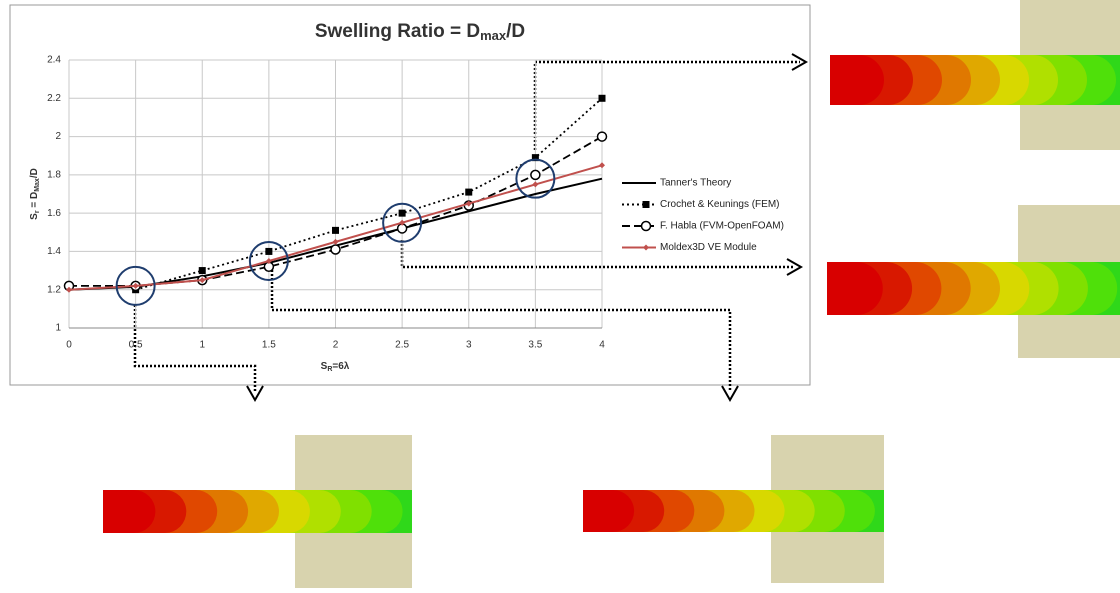 The image size is (1120, 593). Describe the element at coordinates (269, 345) in the screenshot. I see `x-tick-label: 1.5` at that location.